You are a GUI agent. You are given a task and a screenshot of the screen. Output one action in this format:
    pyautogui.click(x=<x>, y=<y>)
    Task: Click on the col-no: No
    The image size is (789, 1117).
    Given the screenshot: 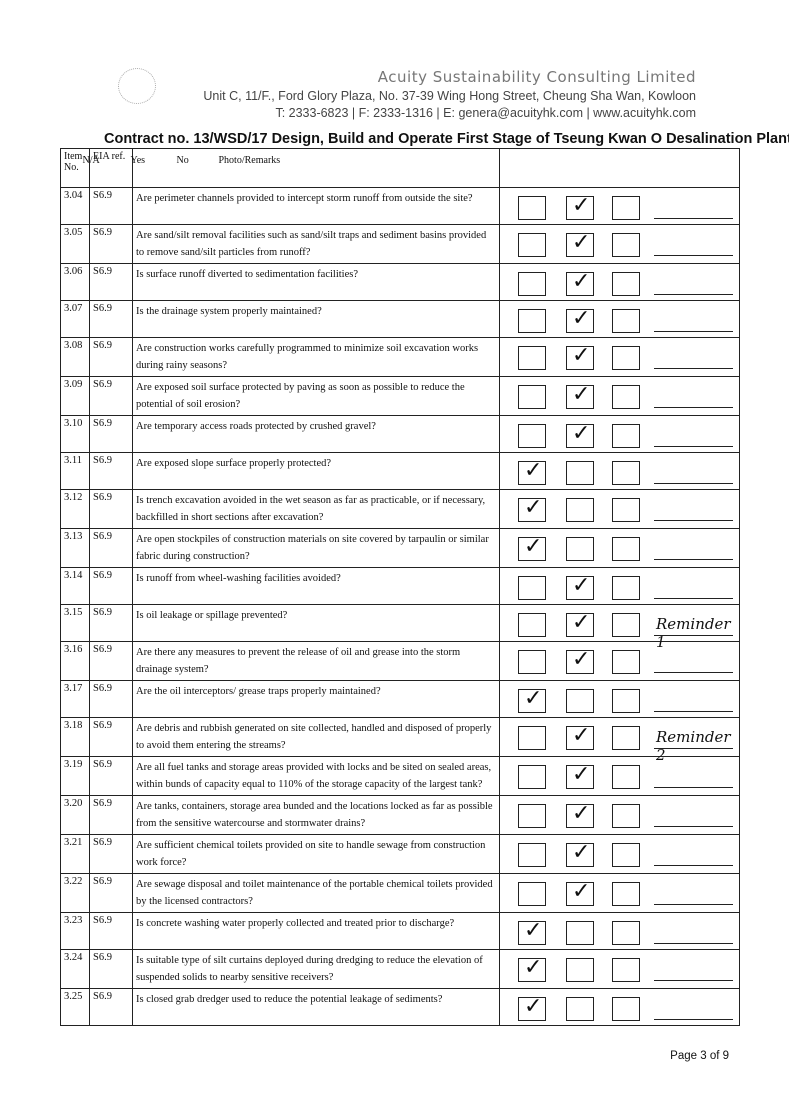 What is the action you would take?
    pyautogui.click(x=182, y=160)
    